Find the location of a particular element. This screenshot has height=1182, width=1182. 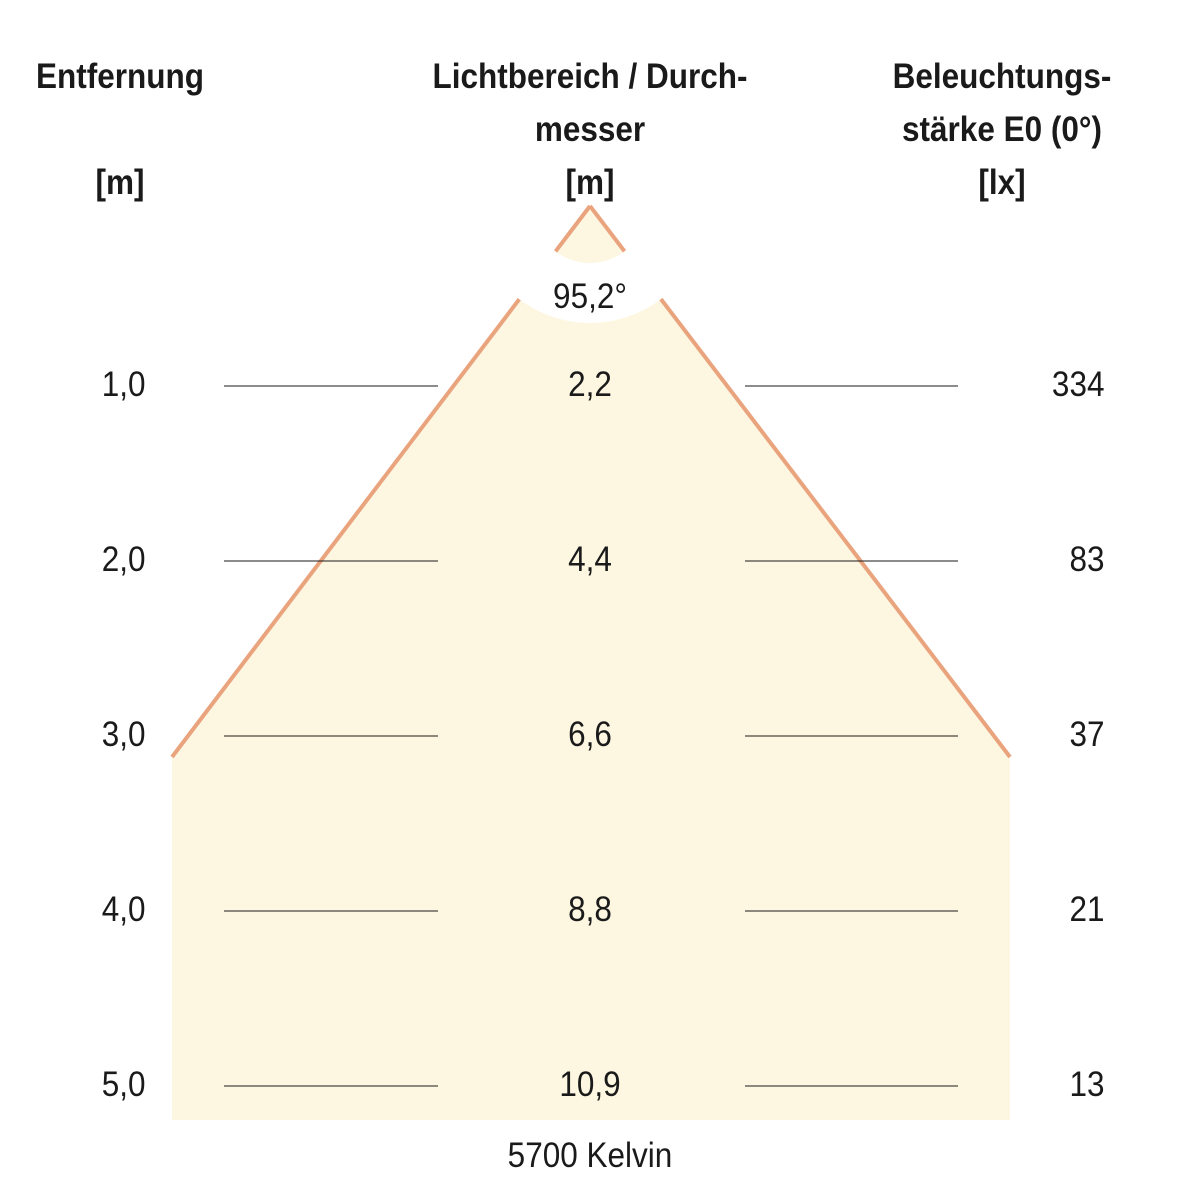

row-diameter: 8,8 is located at coordinates (590, 909).